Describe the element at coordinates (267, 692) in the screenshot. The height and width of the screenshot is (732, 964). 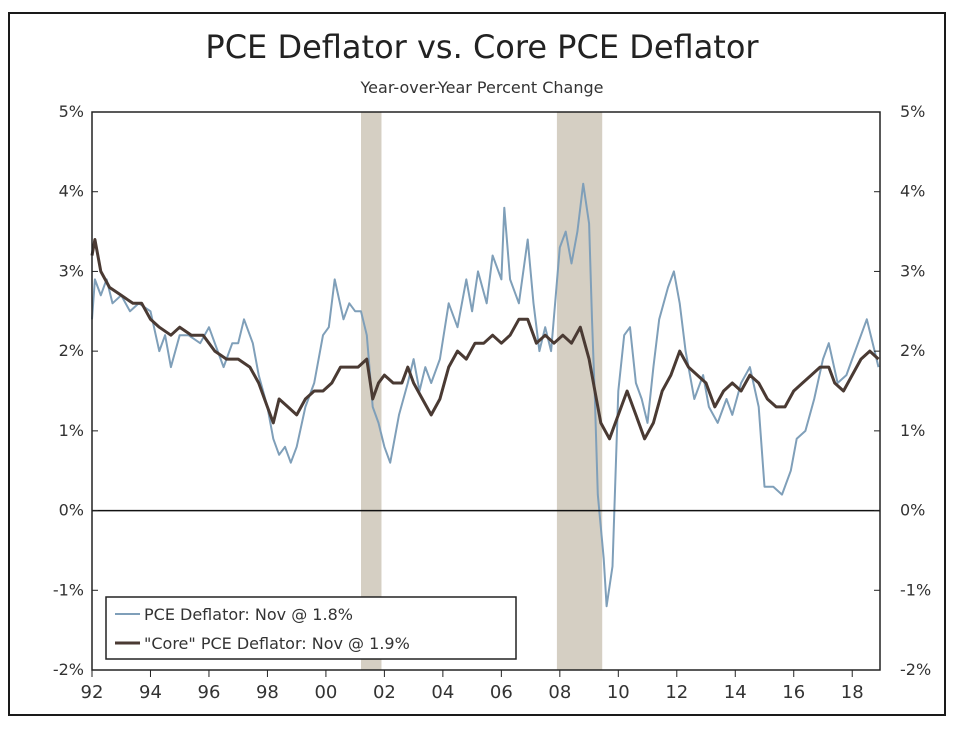
I see `x-tick-label: 98` at that location.